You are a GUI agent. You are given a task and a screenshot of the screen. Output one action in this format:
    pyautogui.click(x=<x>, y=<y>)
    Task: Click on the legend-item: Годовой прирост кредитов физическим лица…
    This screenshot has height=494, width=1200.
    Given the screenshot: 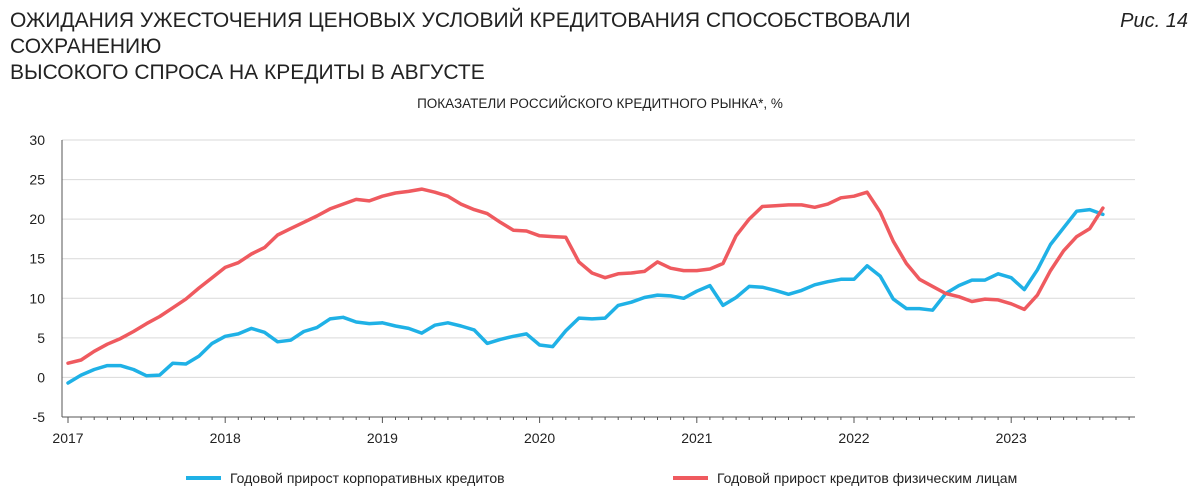 What is the action you would take?
    pyautogui.click(x=845, y=478)
    